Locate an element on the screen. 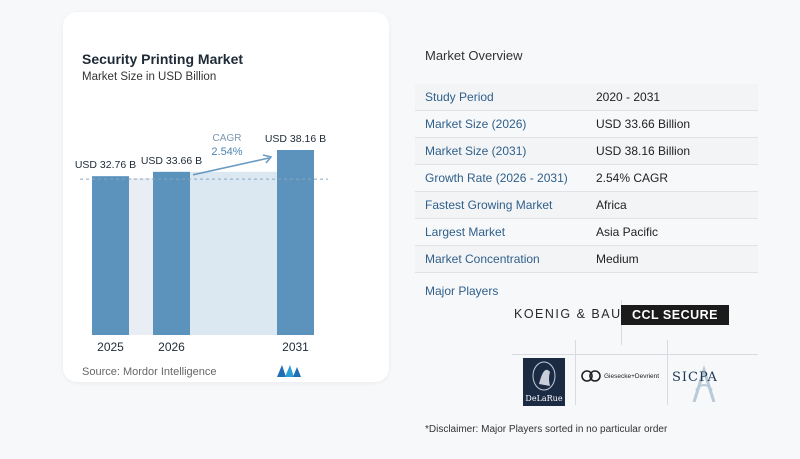  sicpa-label: SICPA is located at coordinates (695, 377).